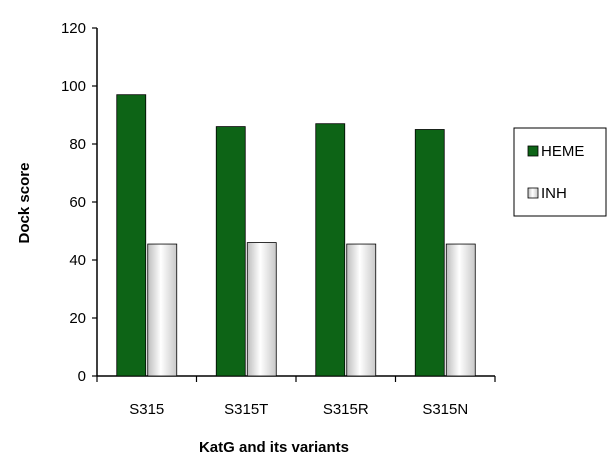 The image size is (610, 466). What do you see at coordinates (82, 376) in the screenshot?
I see `y-tick-label: 0` at bounding box center [82, 376].